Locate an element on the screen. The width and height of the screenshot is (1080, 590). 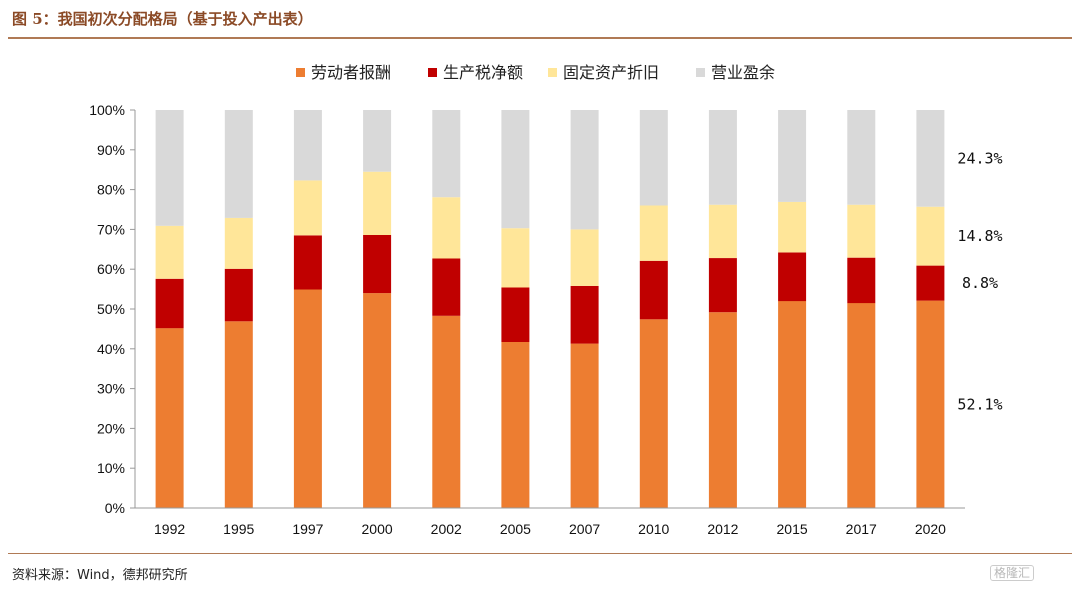
watermark-logo: 格隆汇 is located at coordinates (1012, 573).